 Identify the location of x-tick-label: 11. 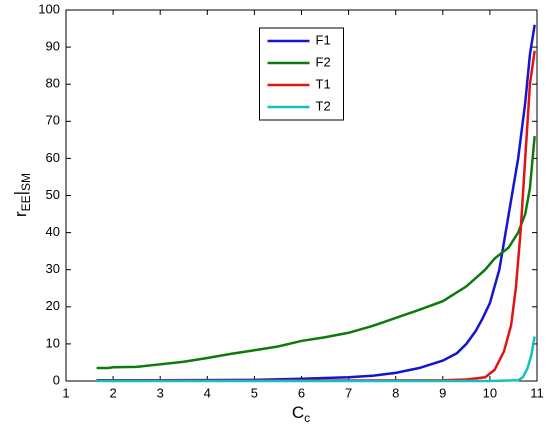
(537, 392).